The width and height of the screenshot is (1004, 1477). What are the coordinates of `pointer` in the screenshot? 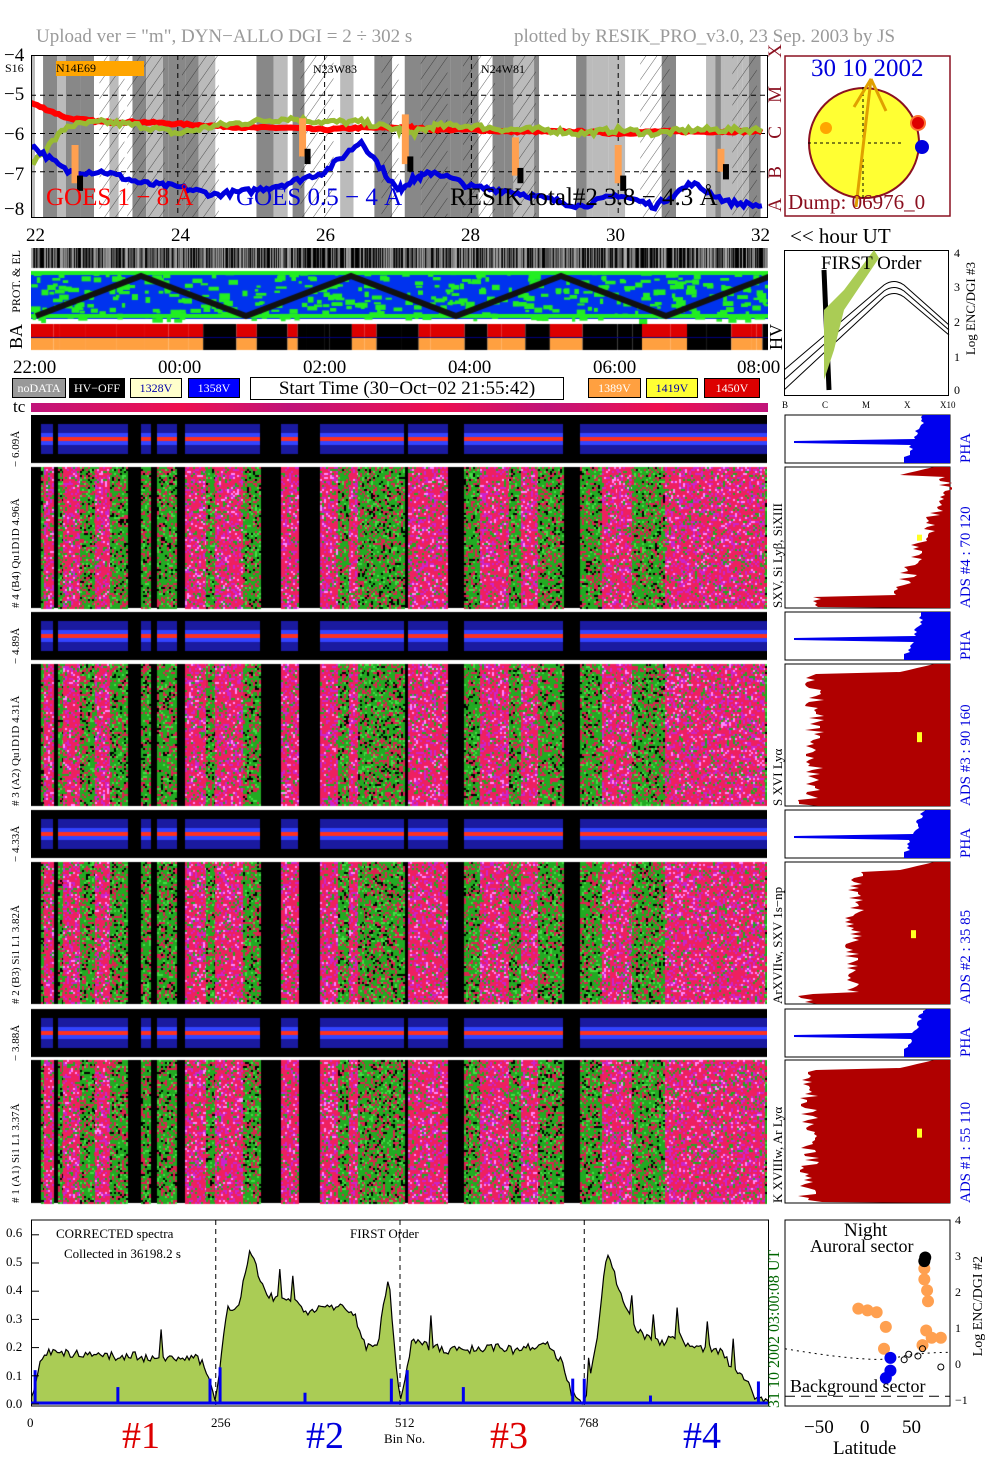 It's located at (878, 95).